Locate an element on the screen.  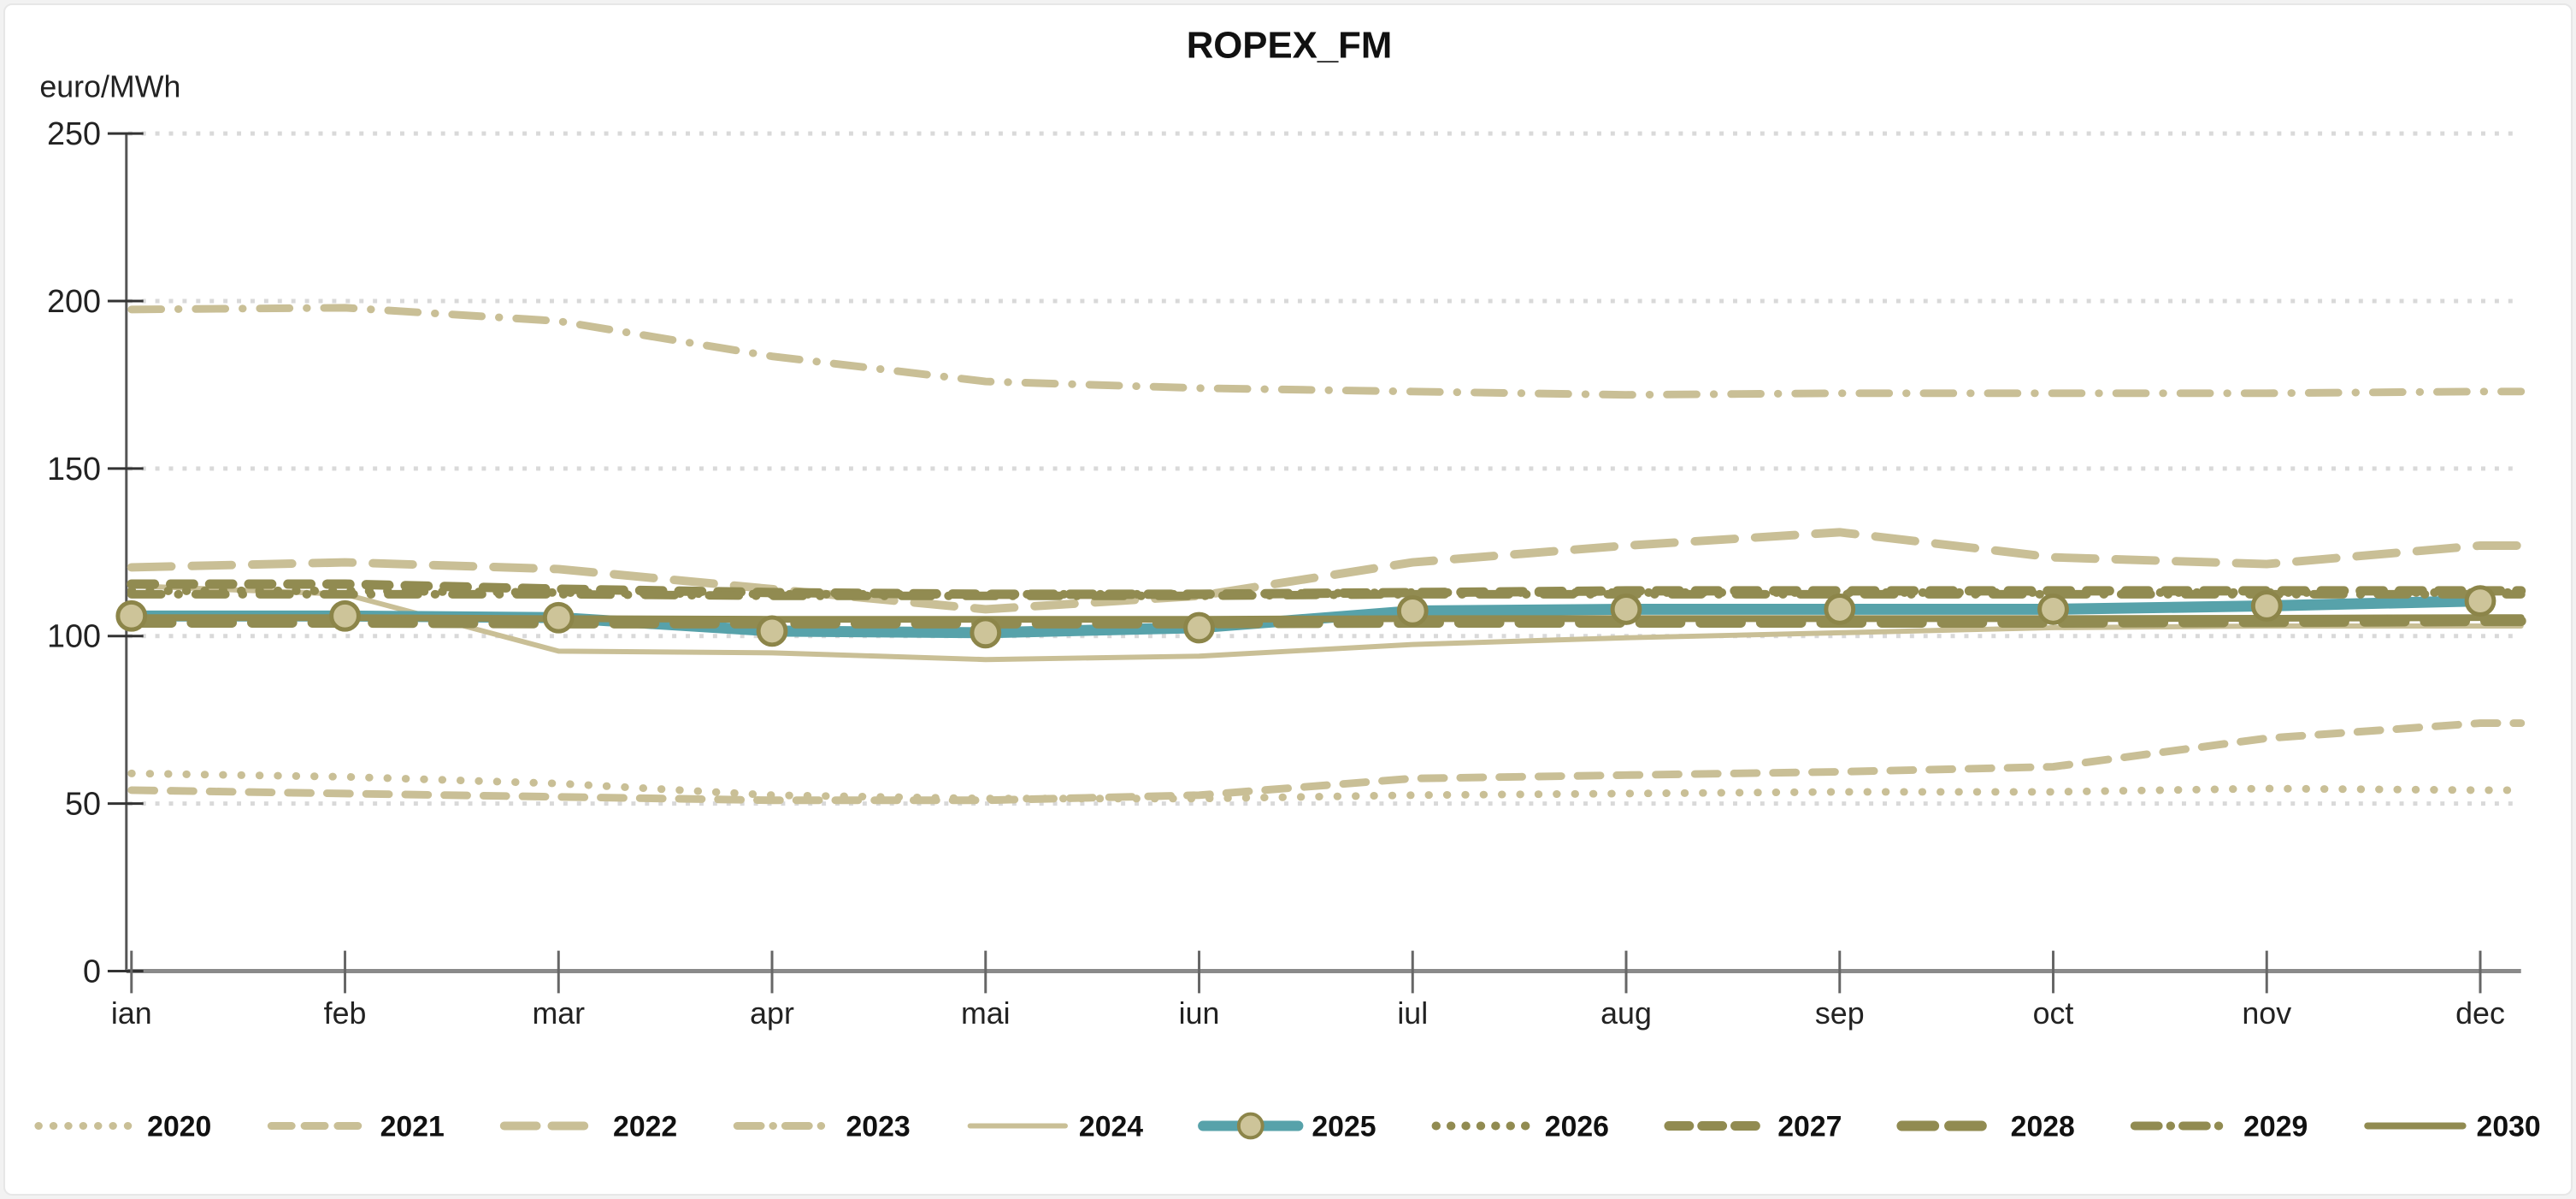
x-label-nov: nov is located at coordinates (2266, 1014).